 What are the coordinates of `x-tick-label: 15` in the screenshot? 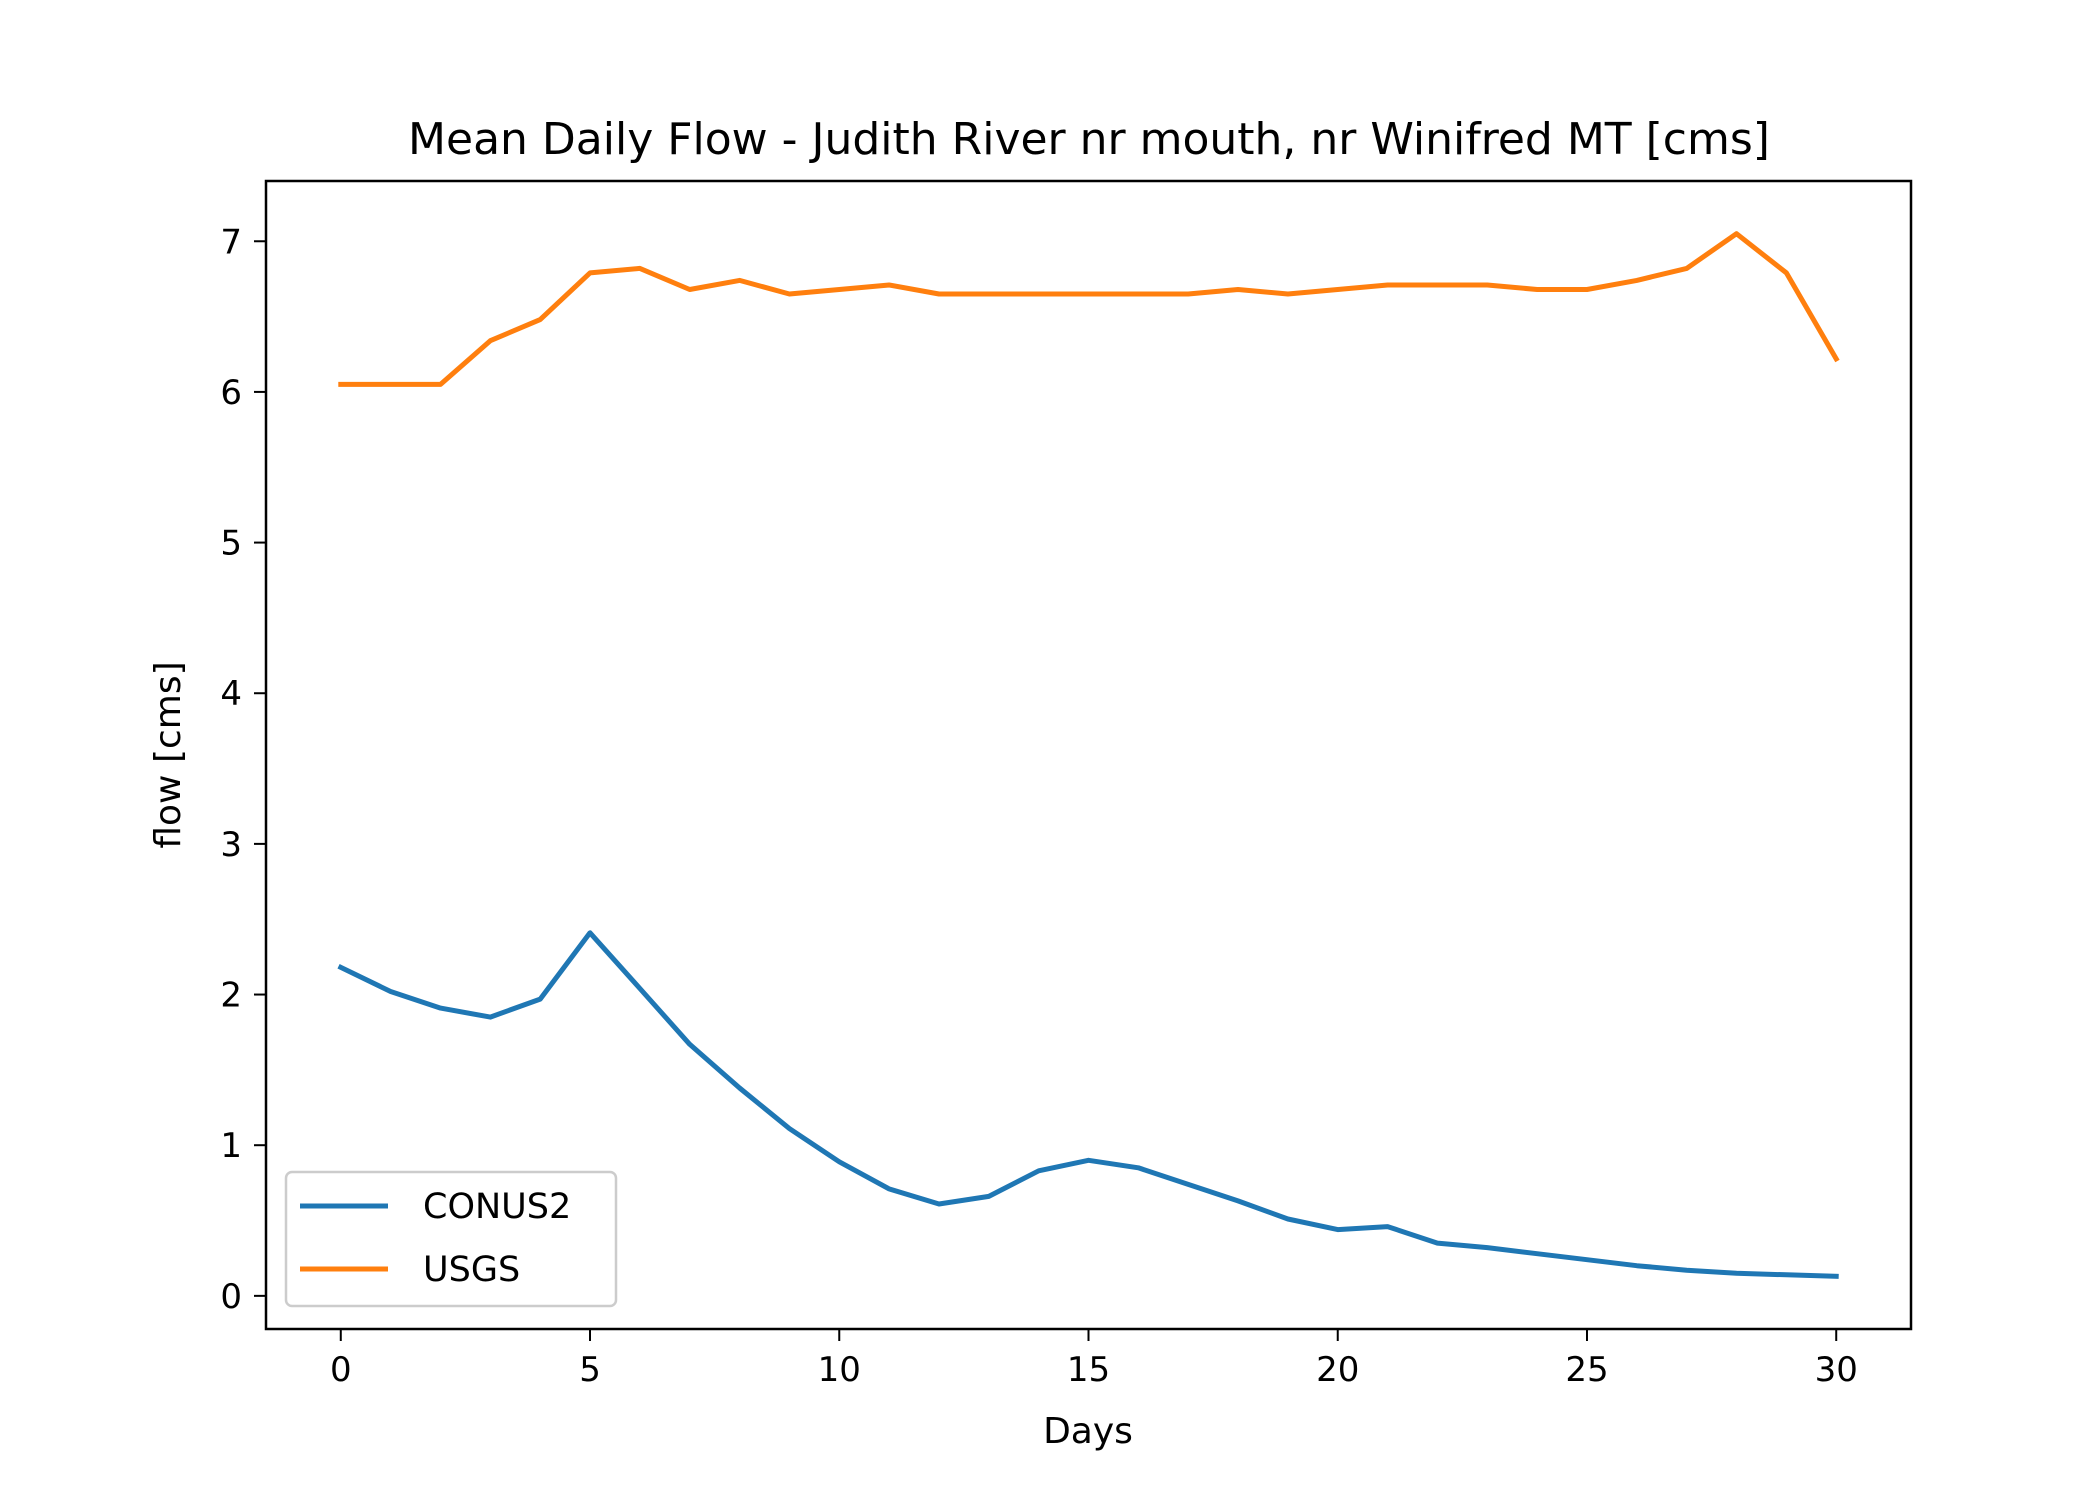 It's located at (1088, 1370).